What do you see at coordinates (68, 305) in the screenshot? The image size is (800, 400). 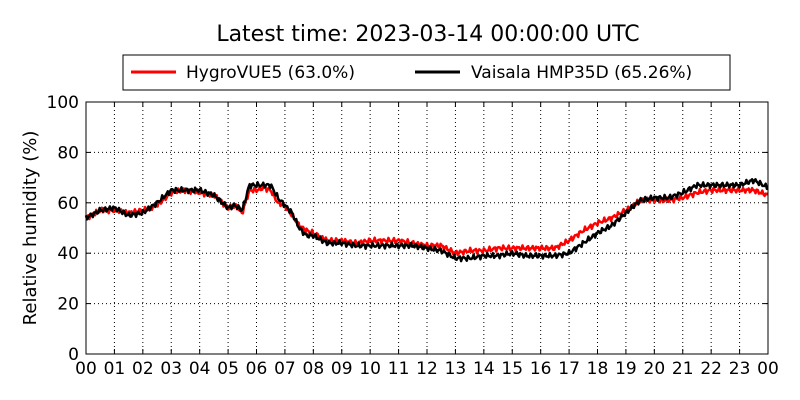 I see `y-tick-label: 20` at bounding box center [68, 305].